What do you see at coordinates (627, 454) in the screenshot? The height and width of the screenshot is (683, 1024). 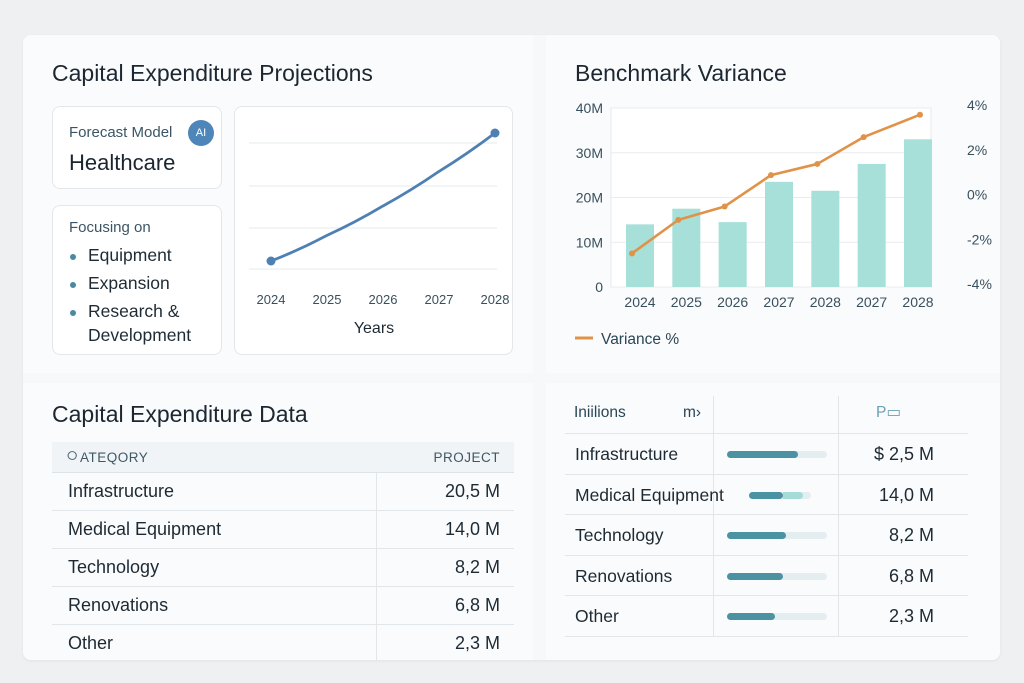 I see `breakdown-category: Infrastructure` at bounding box center [627, 454].